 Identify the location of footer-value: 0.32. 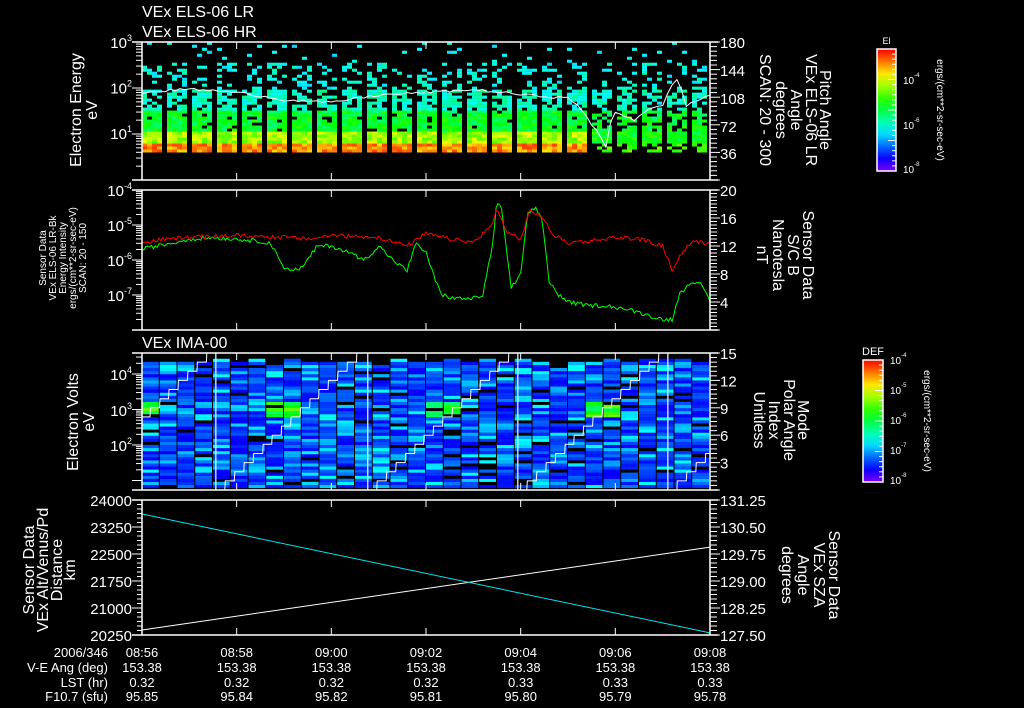
(236, 682).